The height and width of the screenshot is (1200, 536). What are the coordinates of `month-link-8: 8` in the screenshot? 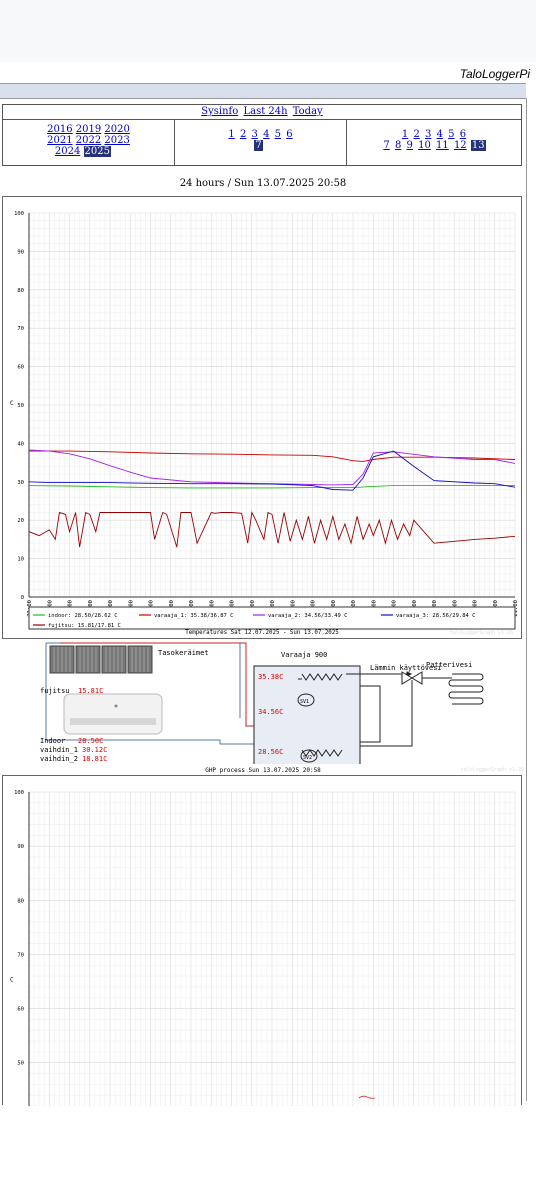 It's located at (398, 145).